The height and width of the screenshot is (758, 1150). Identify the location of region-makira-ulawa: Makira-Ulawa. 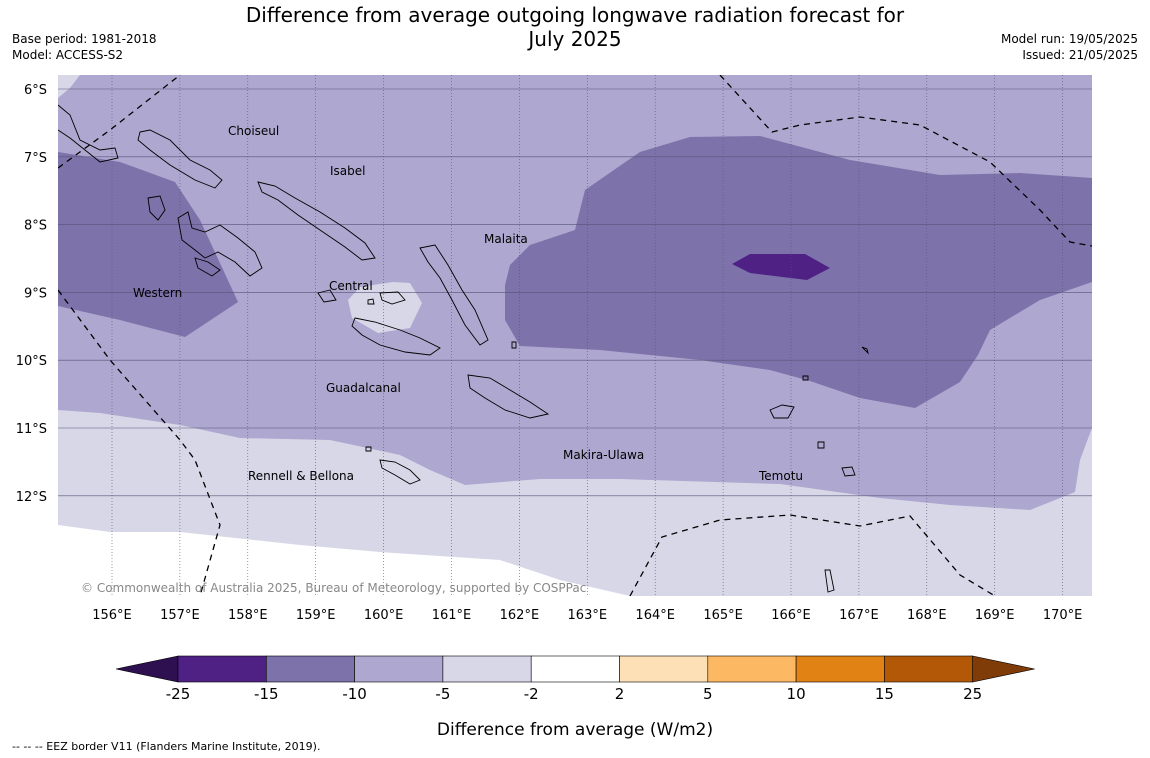
(603, 455).